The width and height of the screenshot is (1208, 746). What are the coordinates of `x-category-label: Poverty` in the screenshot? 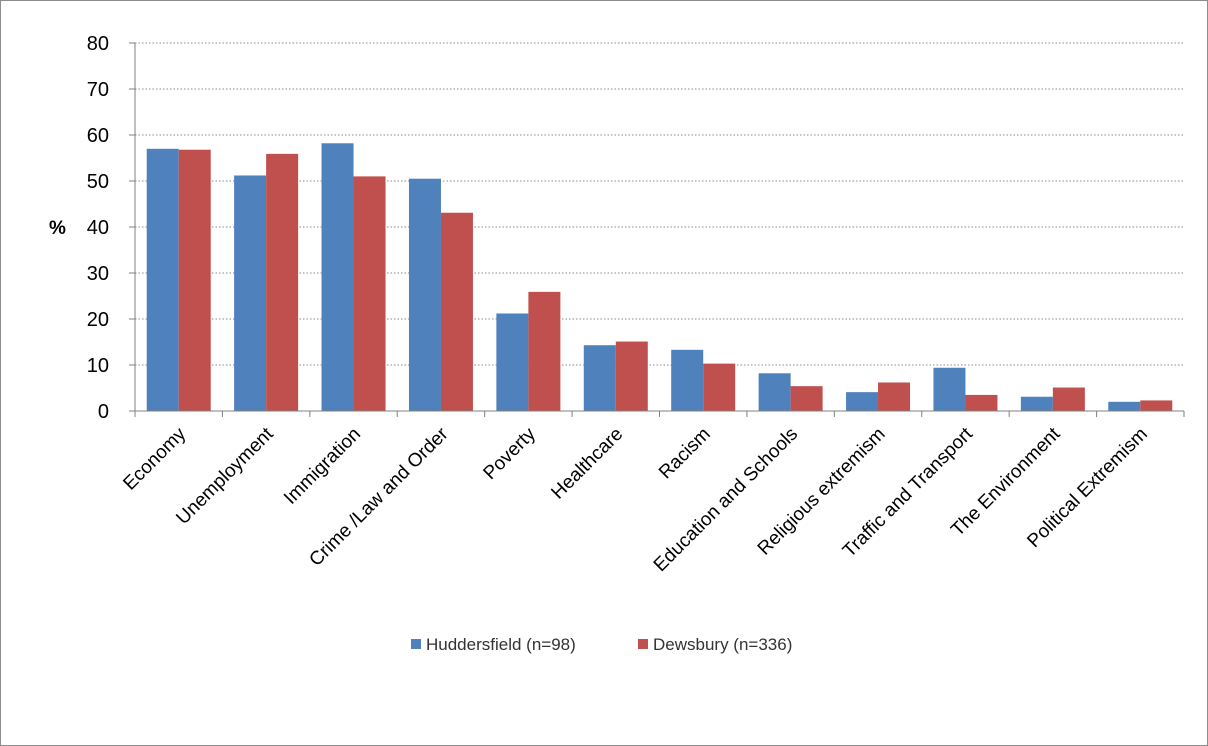 It's located at (510, 453).